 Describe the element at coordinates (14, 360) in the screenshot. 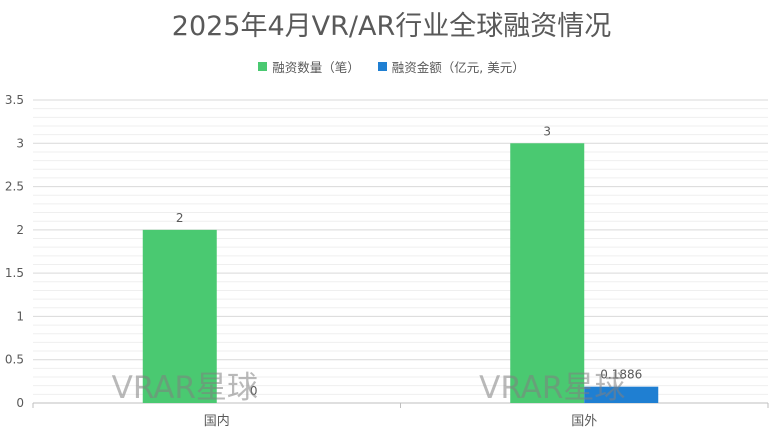

I see `y-tick-label: 0.5` at that location.